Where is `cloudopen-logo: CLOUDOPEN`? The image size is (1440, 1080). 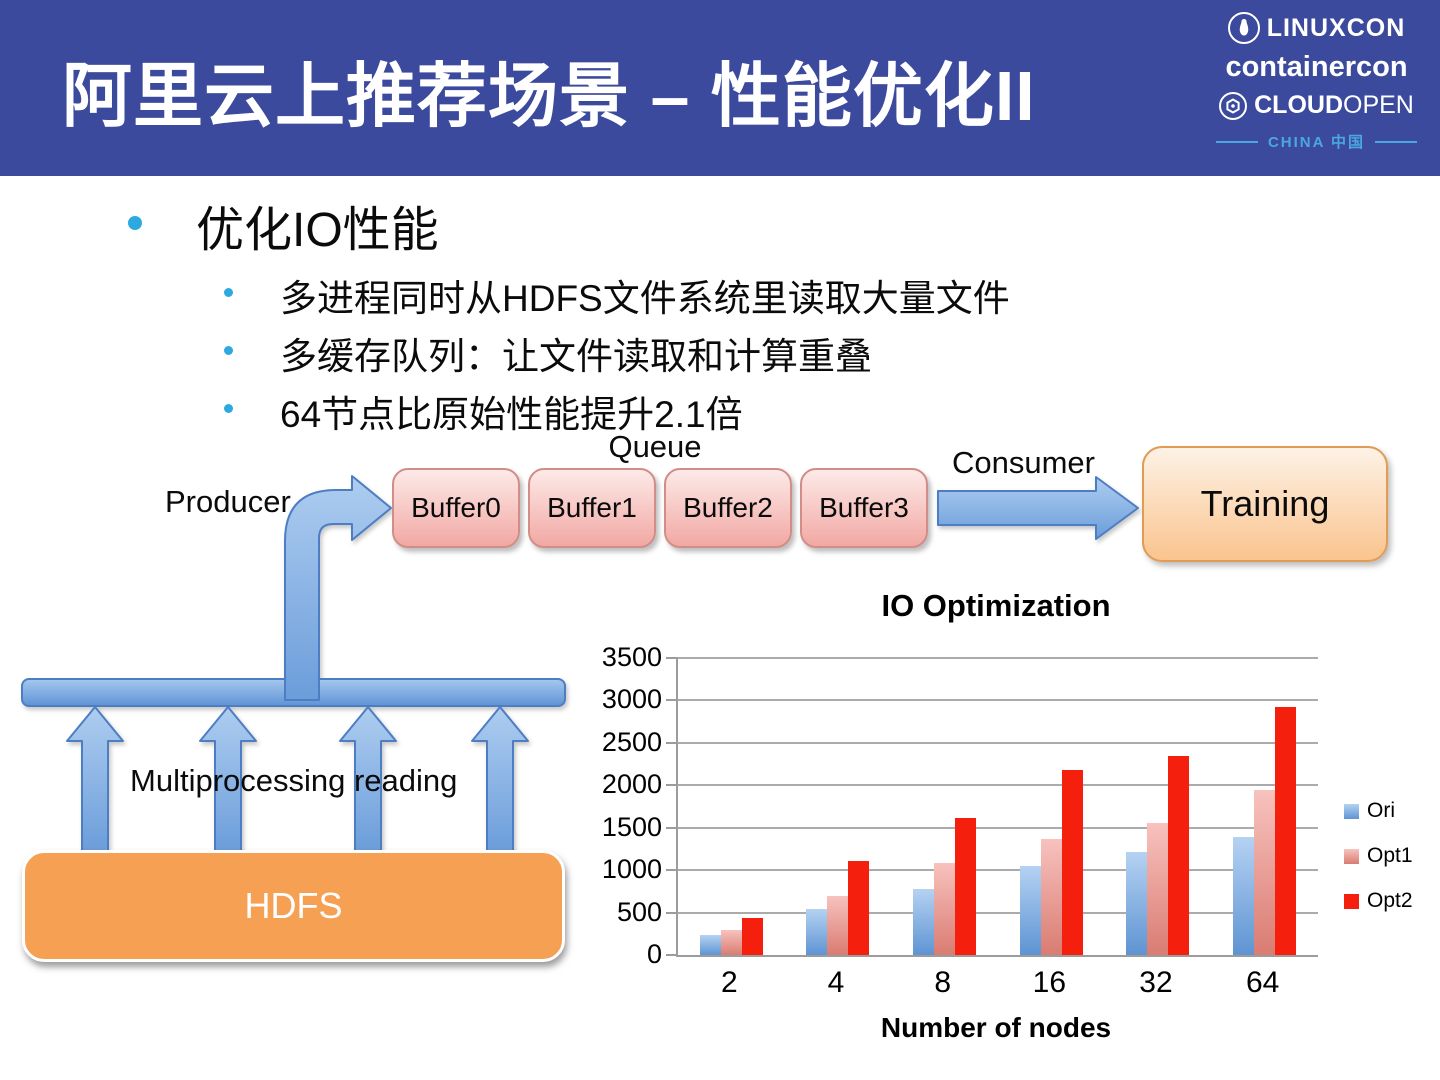
cloudopen-logo: CLOUDOPEN is located at coordinates (1316, 105).